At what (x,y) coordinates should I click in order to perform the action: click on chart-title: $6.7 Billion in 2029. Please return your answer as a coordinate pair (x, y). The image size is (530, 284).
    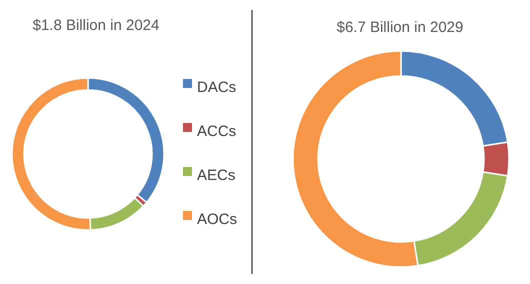
    Looking at the image, I should click on (400, 27).